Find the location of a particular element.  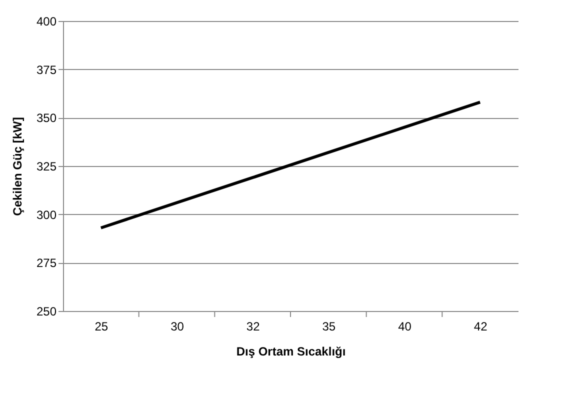

y-tick-label: 275 is located at coordinates (46, 263).